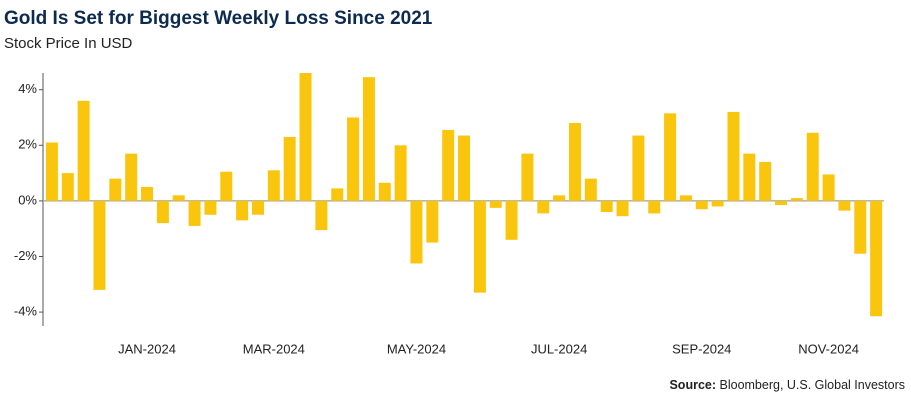 The height and width of the screenshot is (400, 911). What do you see at coordinates (27, 144) in the screenshot?
I see `y-tick-label: 2%` at bounding box center [27, 144].